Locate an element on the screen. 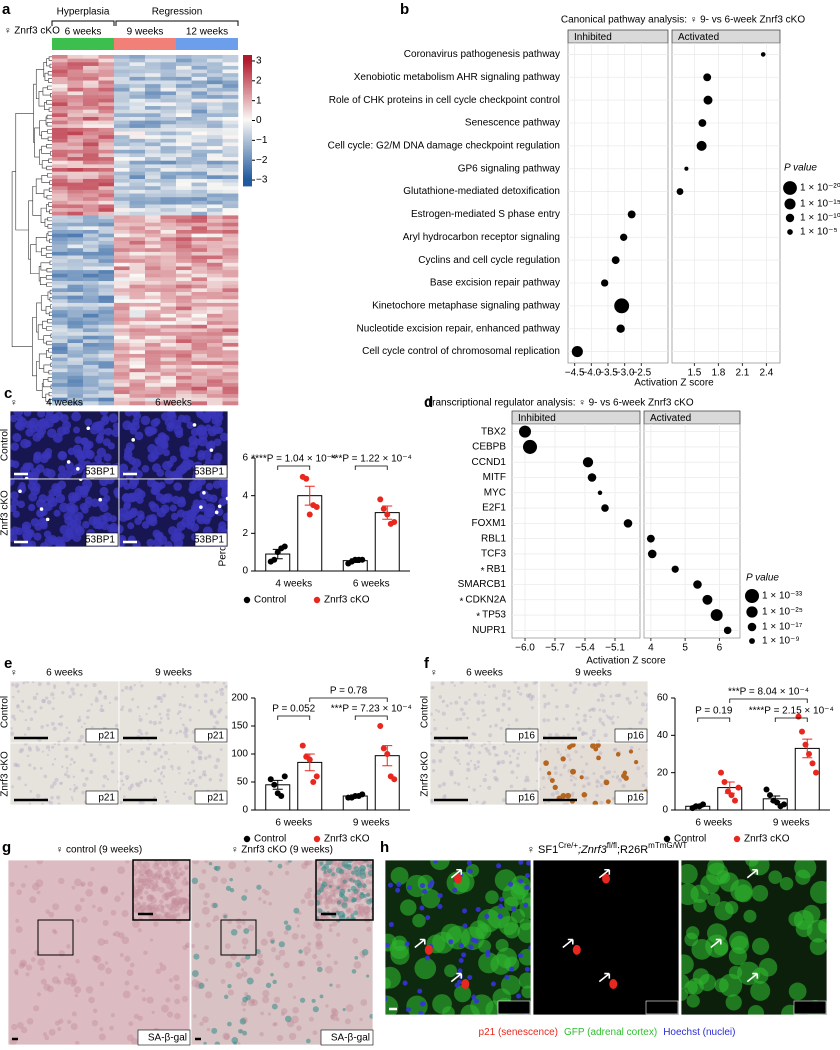 The image size is (840, 1050). data-point is located at coordinates (784, 804).